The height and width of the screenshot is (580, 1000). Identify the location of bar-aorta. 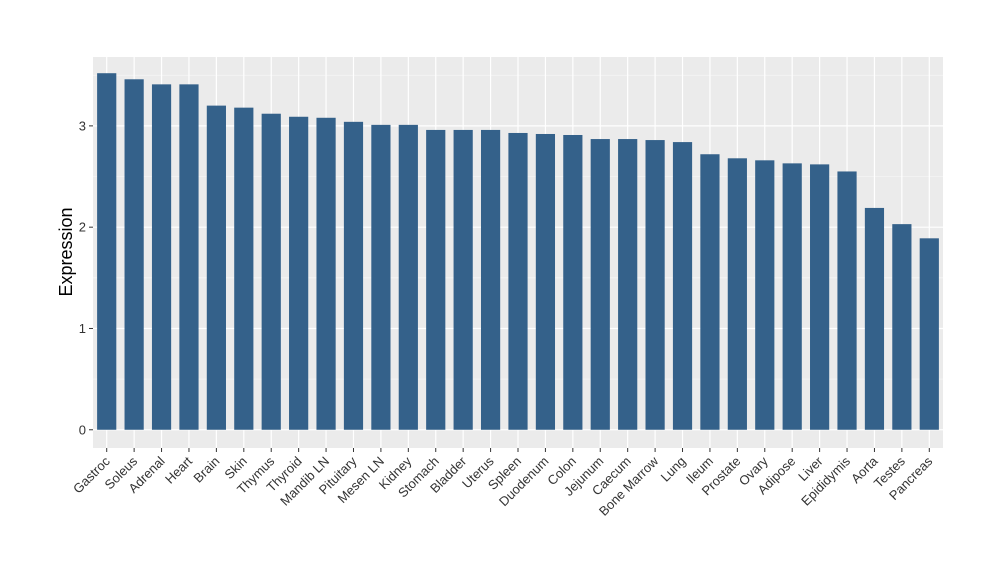
(874, 318).